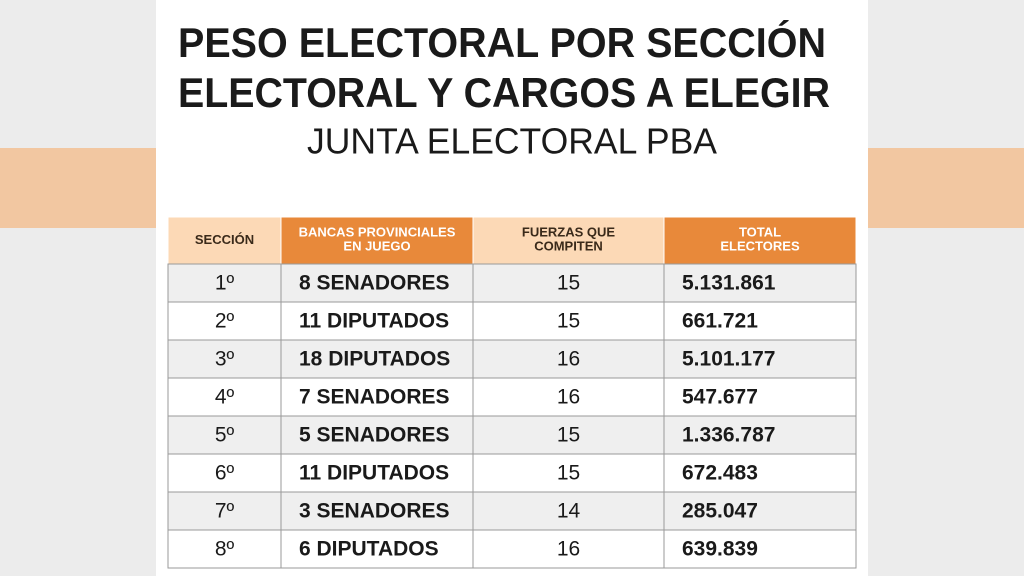 The image size is (1024, 576). What do you see at coordinates (728, 435) in the screenshot?
I see `voters: 1.336.787` at bounding box center [728, 435].